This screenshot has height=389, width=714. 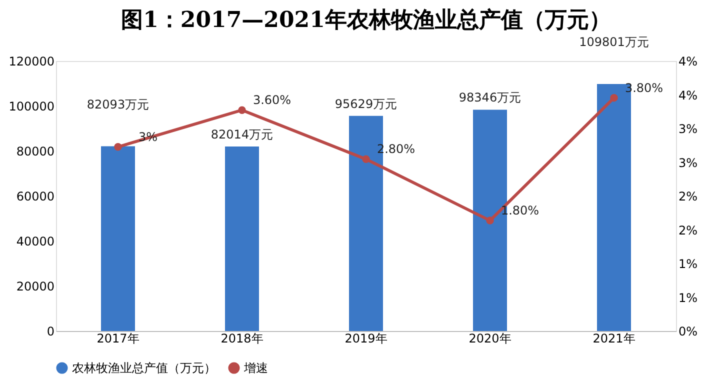 I want to click on y-tick-label: 20000, so click(x=35, y=287).